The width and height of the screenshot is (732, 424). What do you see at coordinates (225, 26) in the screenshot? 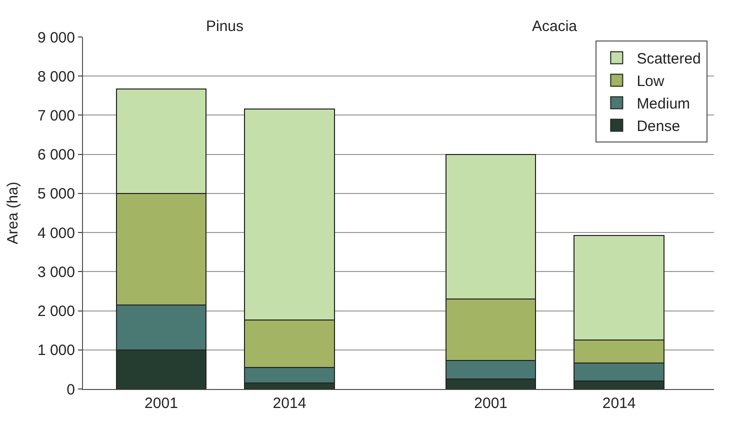
I see `text: Pinus` at bounding box center [225, 26].